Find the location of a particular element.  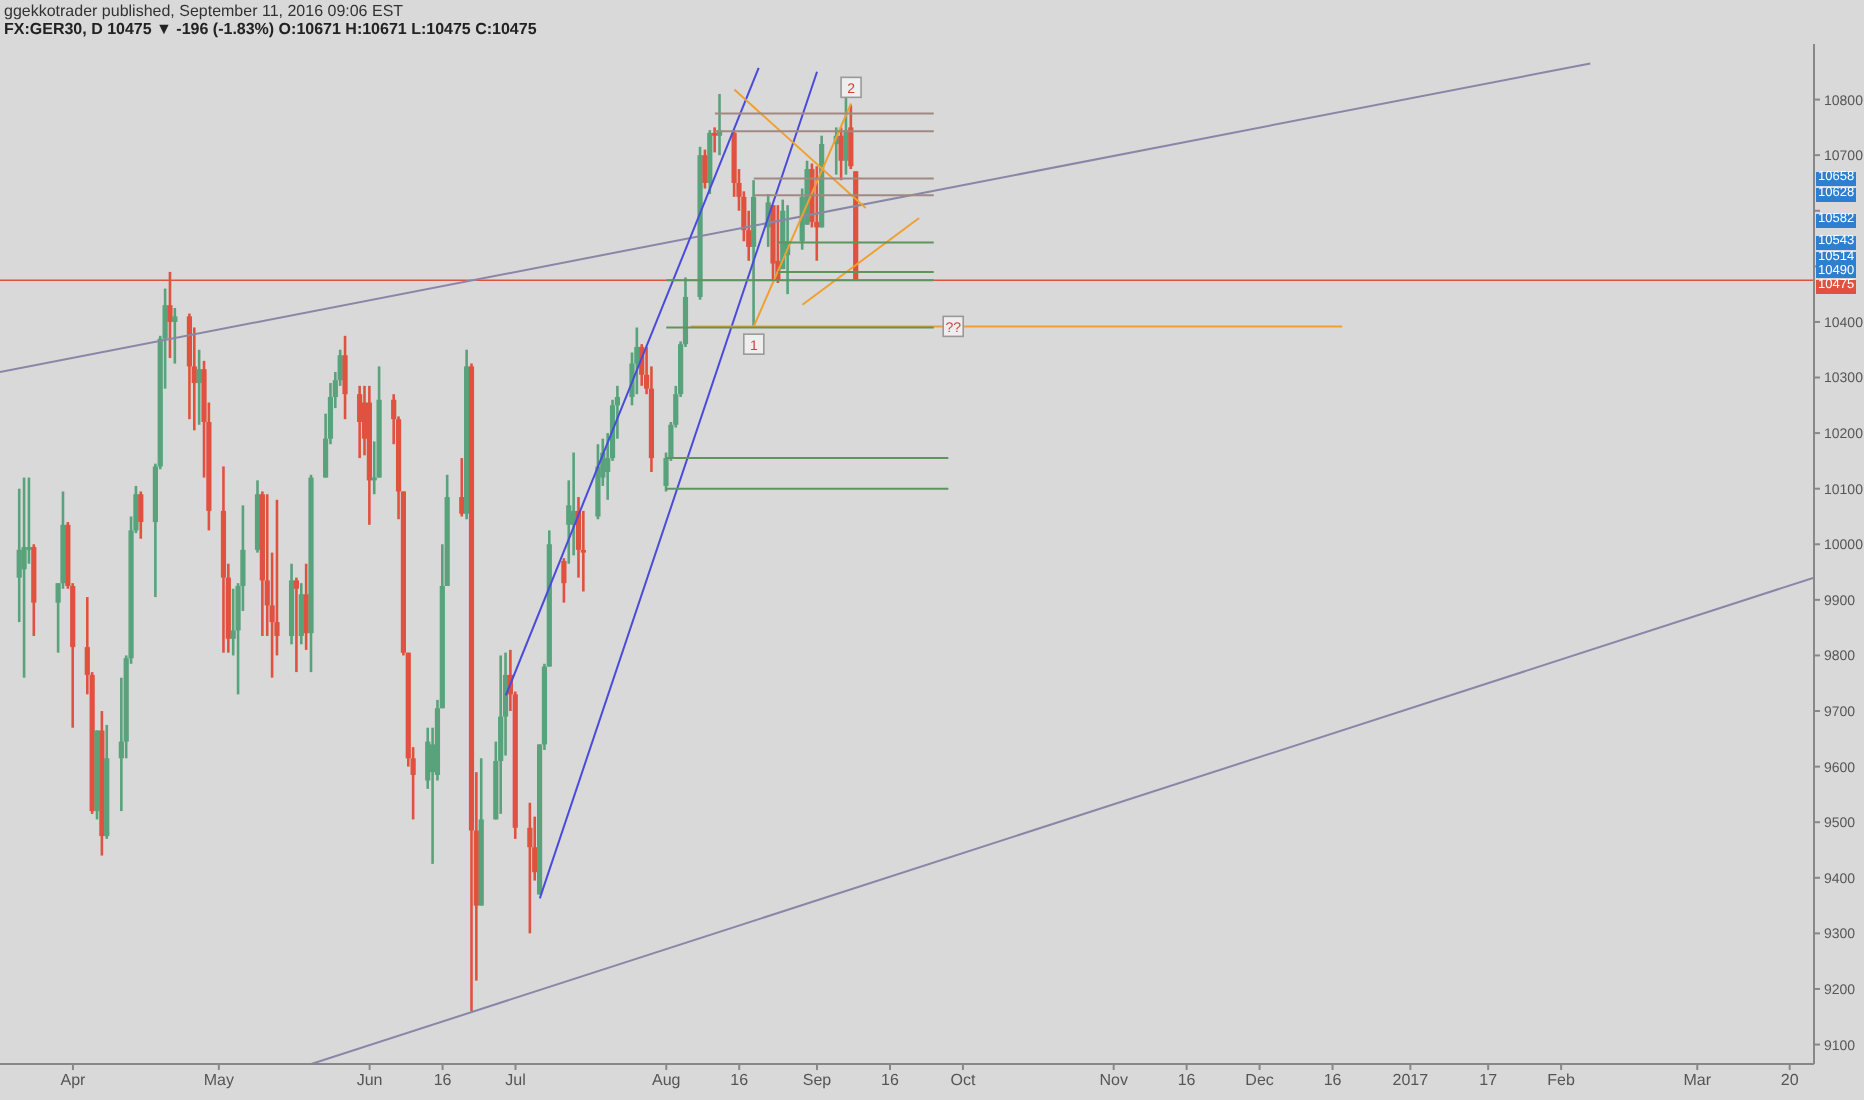

x-tick-label: 20 is located at coordinates (1790, 1080).